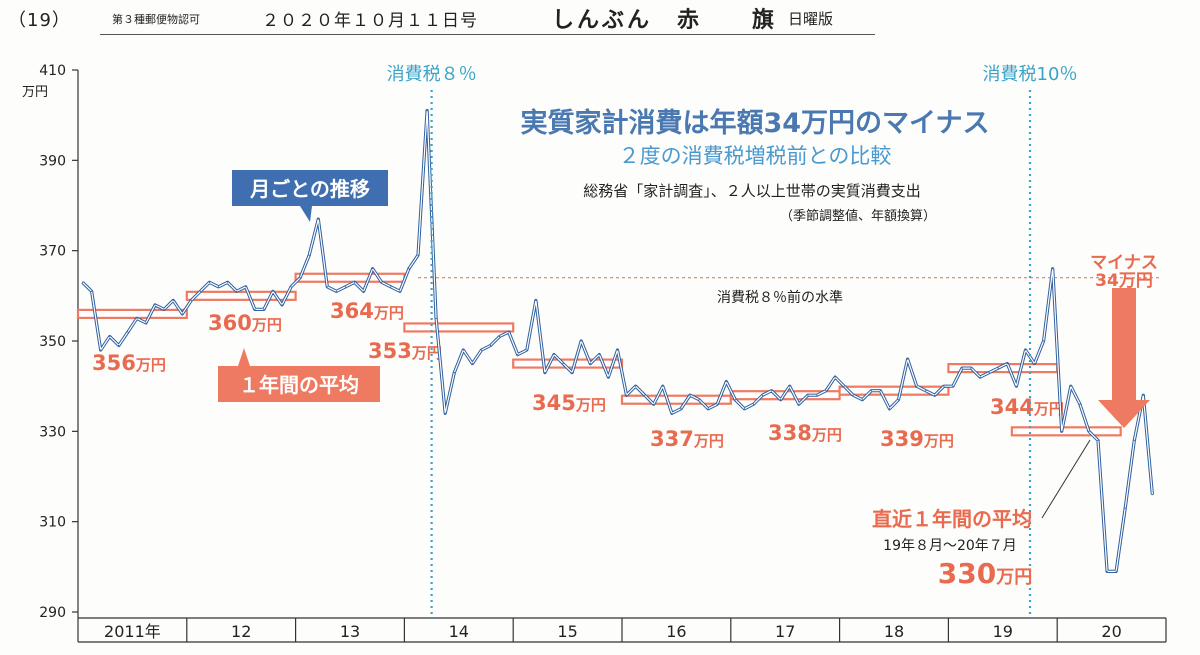 The height and width of the screenshot is (655, 1200). Describe the element at coordinates (52, 71) in the screenshot. I see `y-tick-label: 410` at that location.